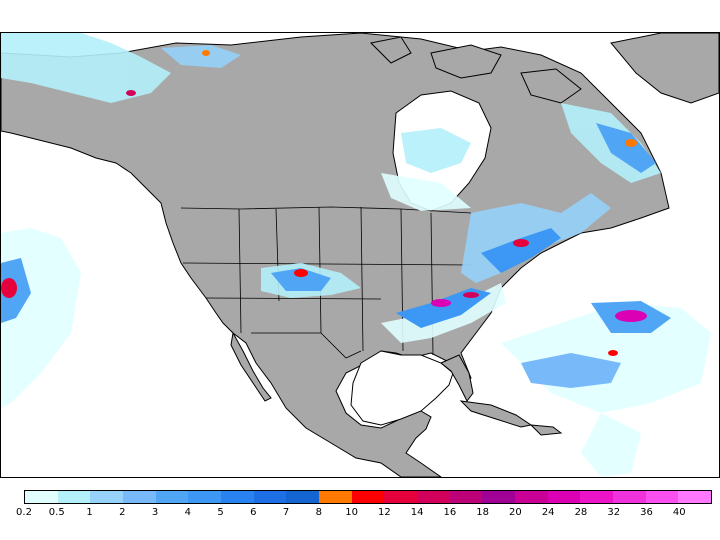 This screenshot has height=540, width=720. I want to click on precipitation-colorbar, so click(368, 497).